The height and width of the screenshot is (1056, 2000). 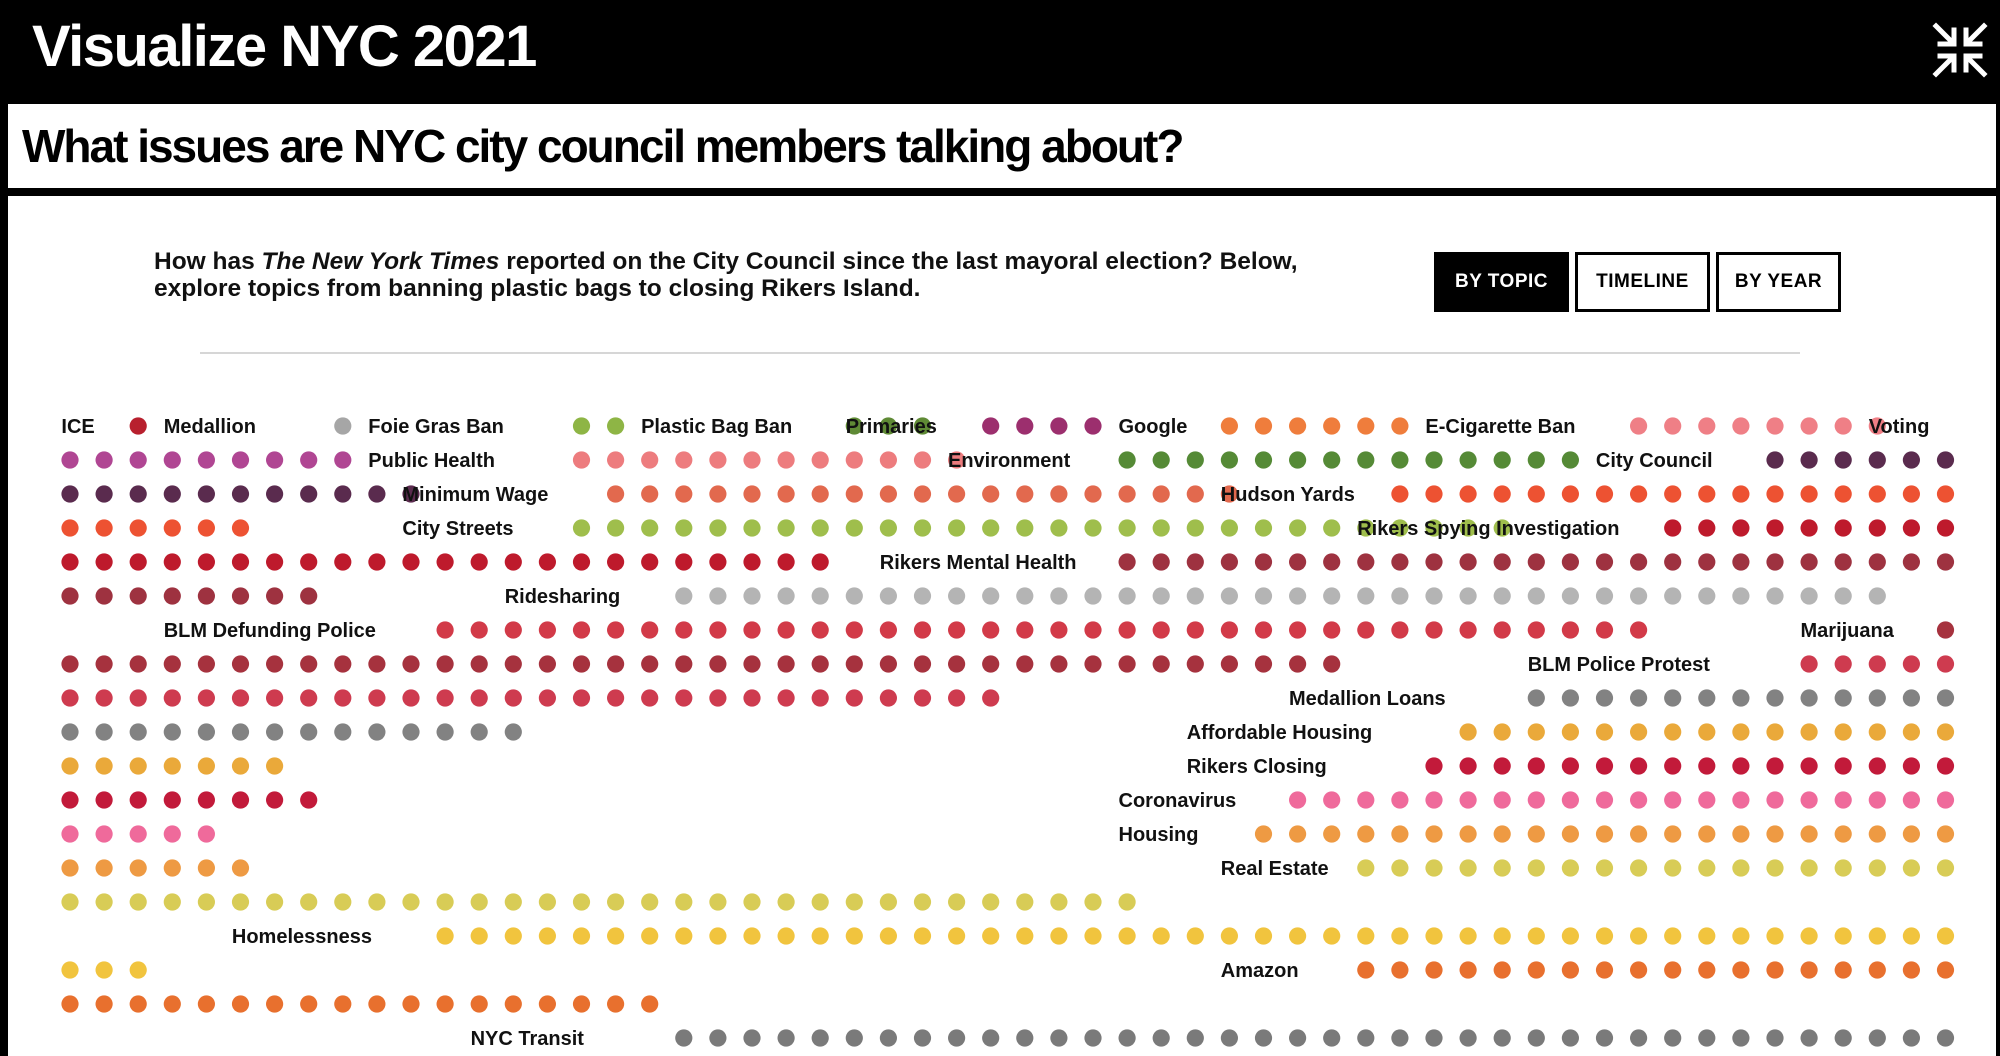 I want to click on topic-label: BLM Police Protest, so click(x=1619, y=665).